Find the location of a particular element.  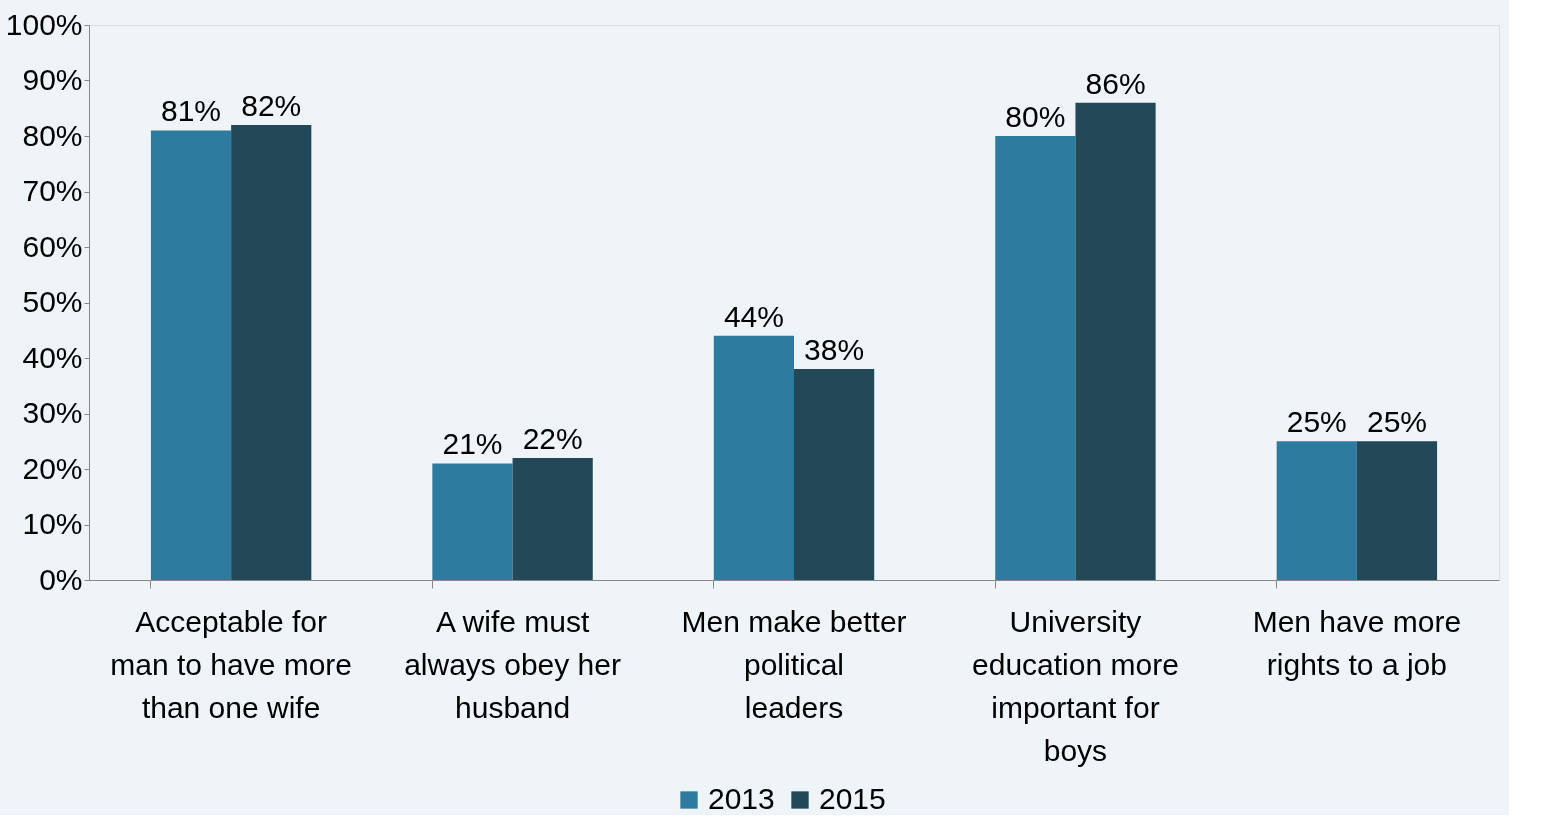

y-tick-label: 50% is located at coordinates (52, 301).